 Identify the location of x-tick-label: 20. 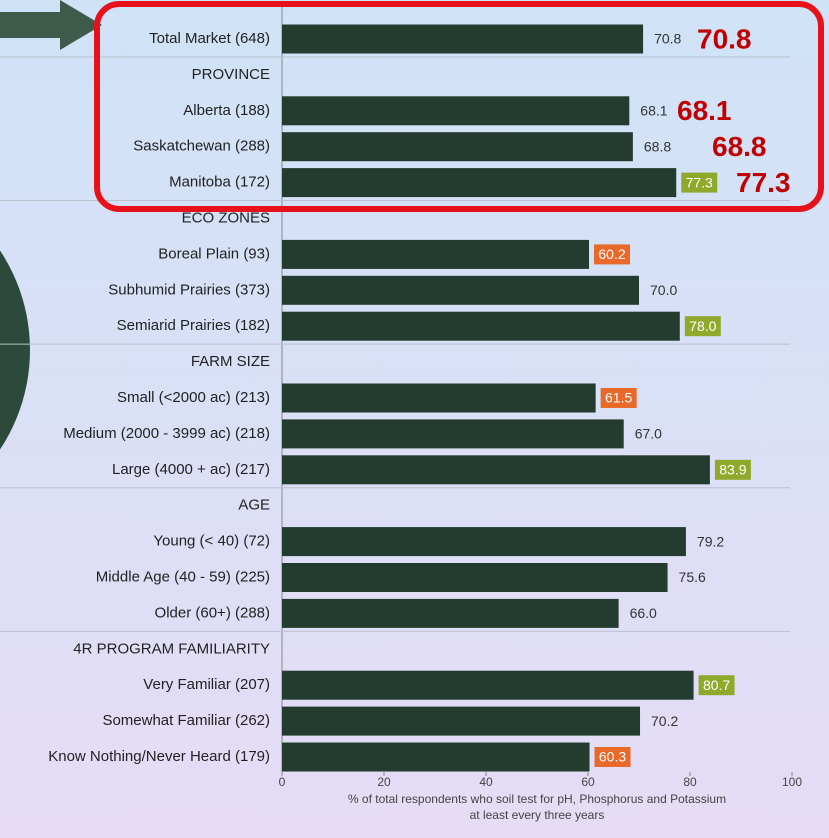
(384, 782).